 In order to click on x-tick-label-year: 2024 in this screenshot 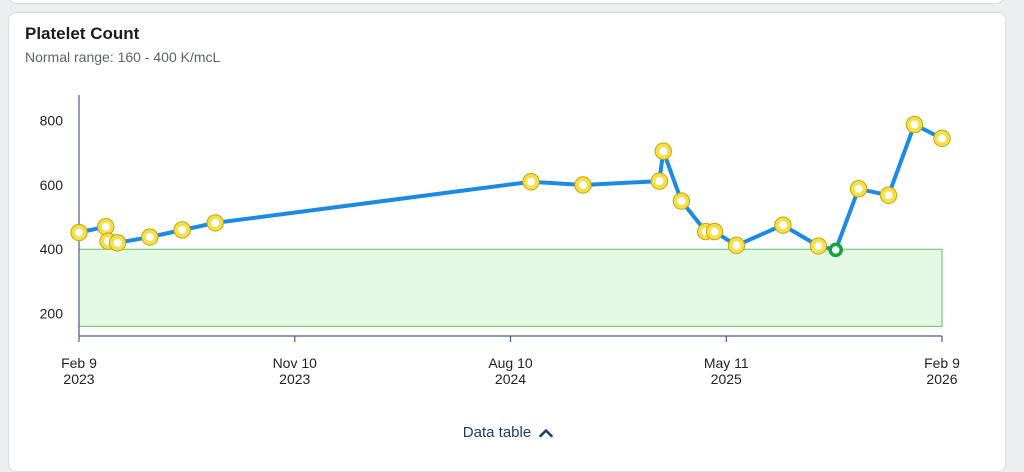, I will do `click(510, 379)`.